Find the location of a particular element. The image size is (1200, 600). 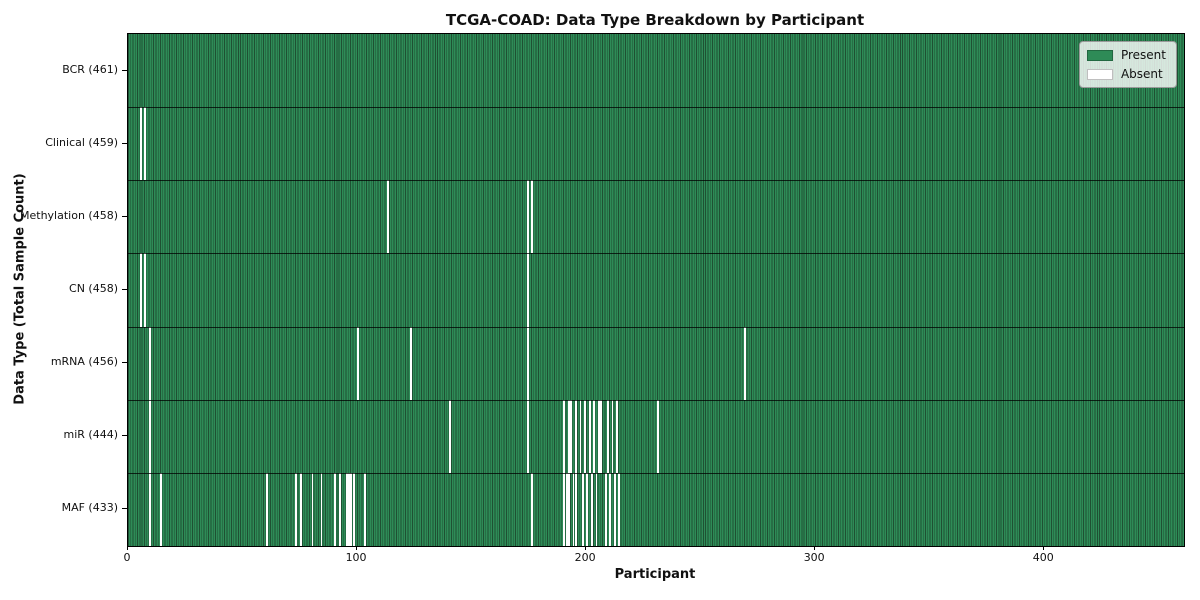

heatmap-row-maf is located at coordinates (656, 509).